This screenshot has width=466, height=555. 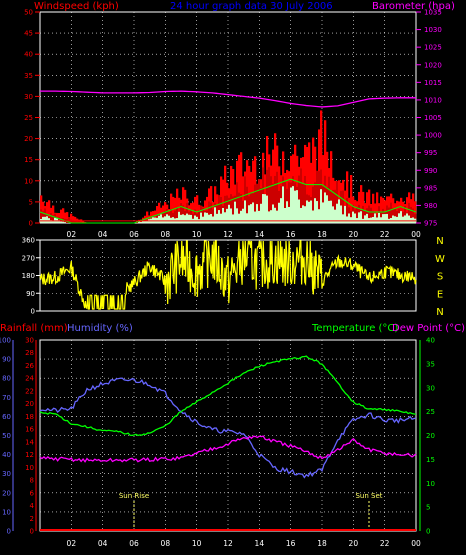 What do you see at coordinates (197, 543) in the screenshot?
I see `x-tick-label: 10` at bounding box center [197, 543].